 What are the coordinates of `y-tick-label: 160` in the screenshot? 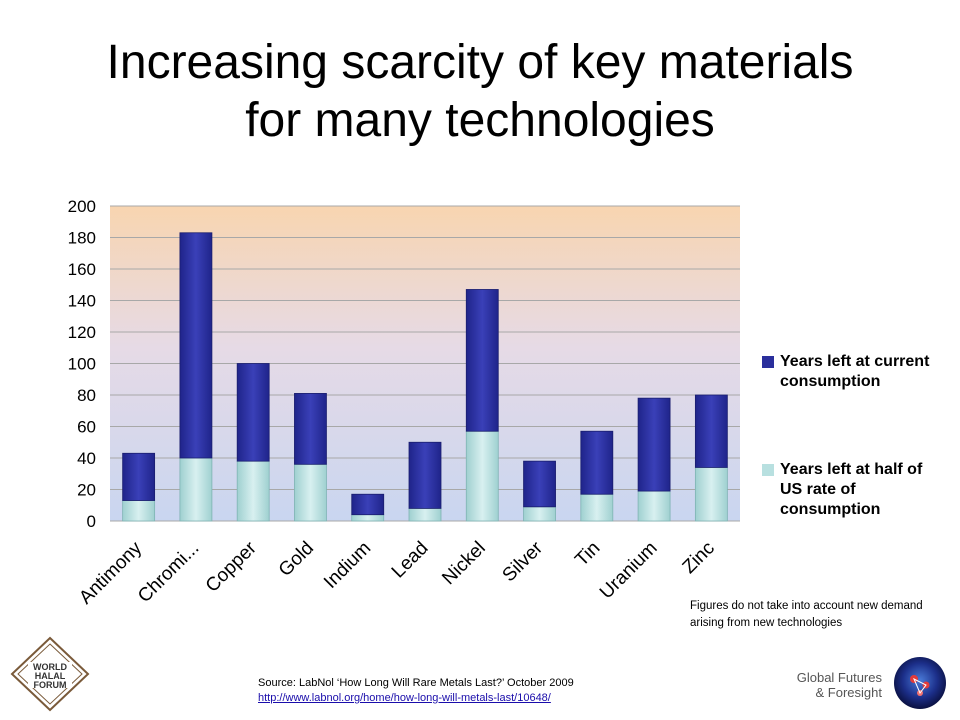 It's located at (82, 269).